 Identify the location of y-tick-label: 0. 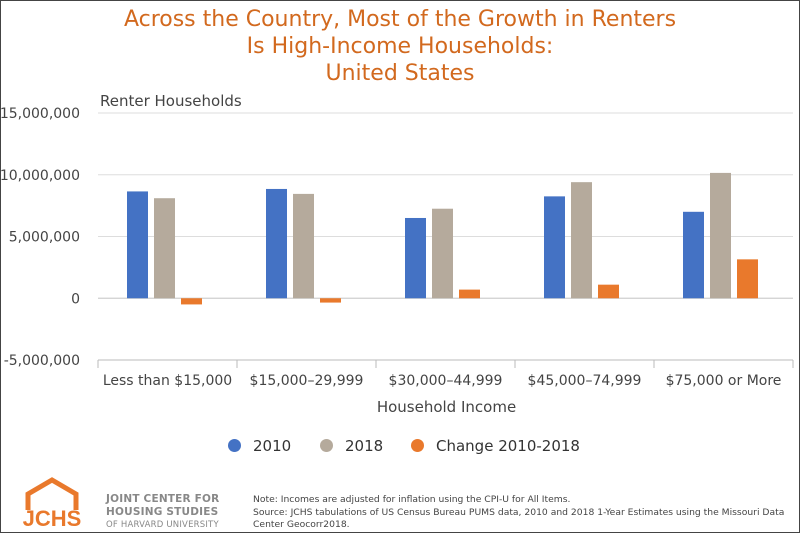
(75, 299).